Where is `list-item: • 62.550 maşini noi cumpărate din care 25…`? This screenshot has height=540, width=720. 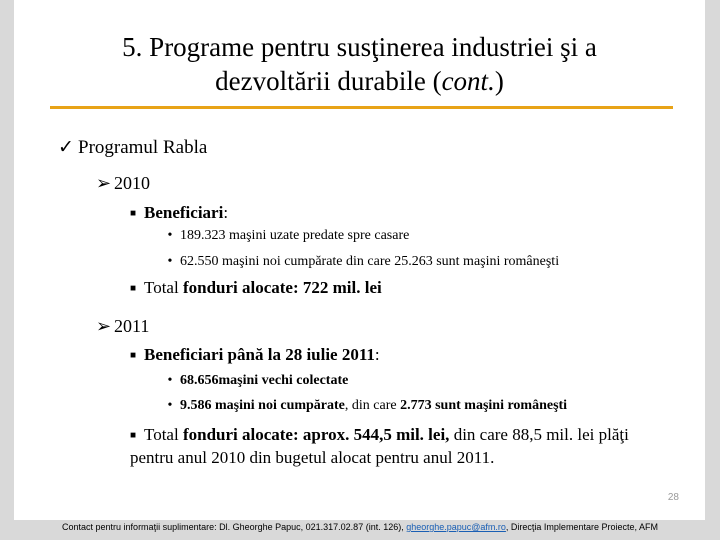 list-item: • 62.550 maşini noi cumpărate din care 25… is located at coordinates (361, 262).